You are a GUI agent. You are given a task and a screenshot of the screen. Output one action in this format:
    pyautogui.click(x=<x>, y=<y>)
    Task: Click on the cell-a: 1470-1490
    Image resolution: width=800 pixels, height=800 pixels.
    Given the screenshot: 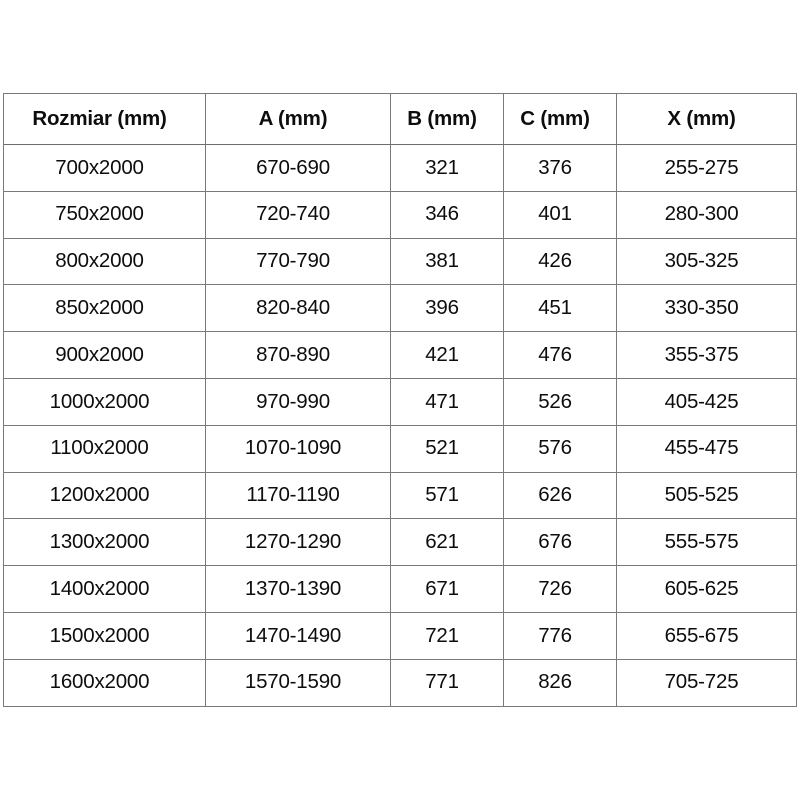 What is the action you would take?
    pyautogui.click(x=298, y=635)
    